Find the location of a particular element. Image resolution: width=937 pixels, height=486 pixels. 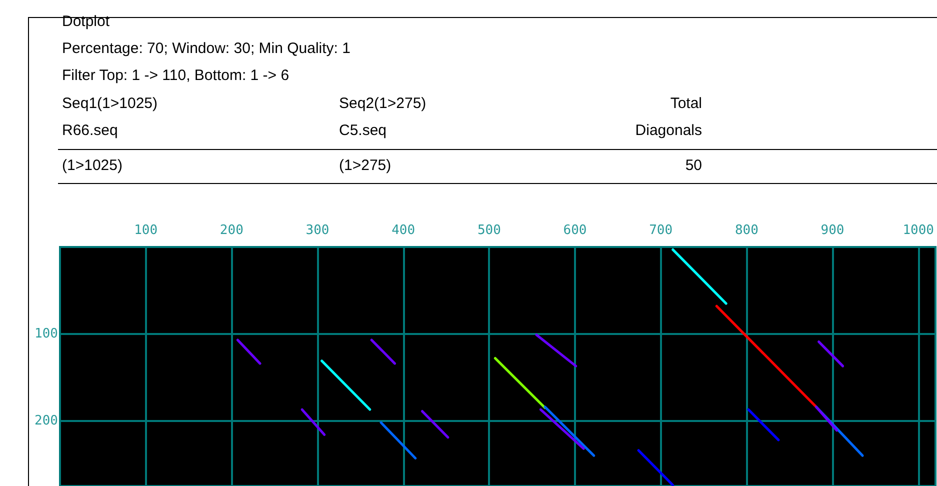

chart-title: Dotplot is located at coordinates (86, 21).